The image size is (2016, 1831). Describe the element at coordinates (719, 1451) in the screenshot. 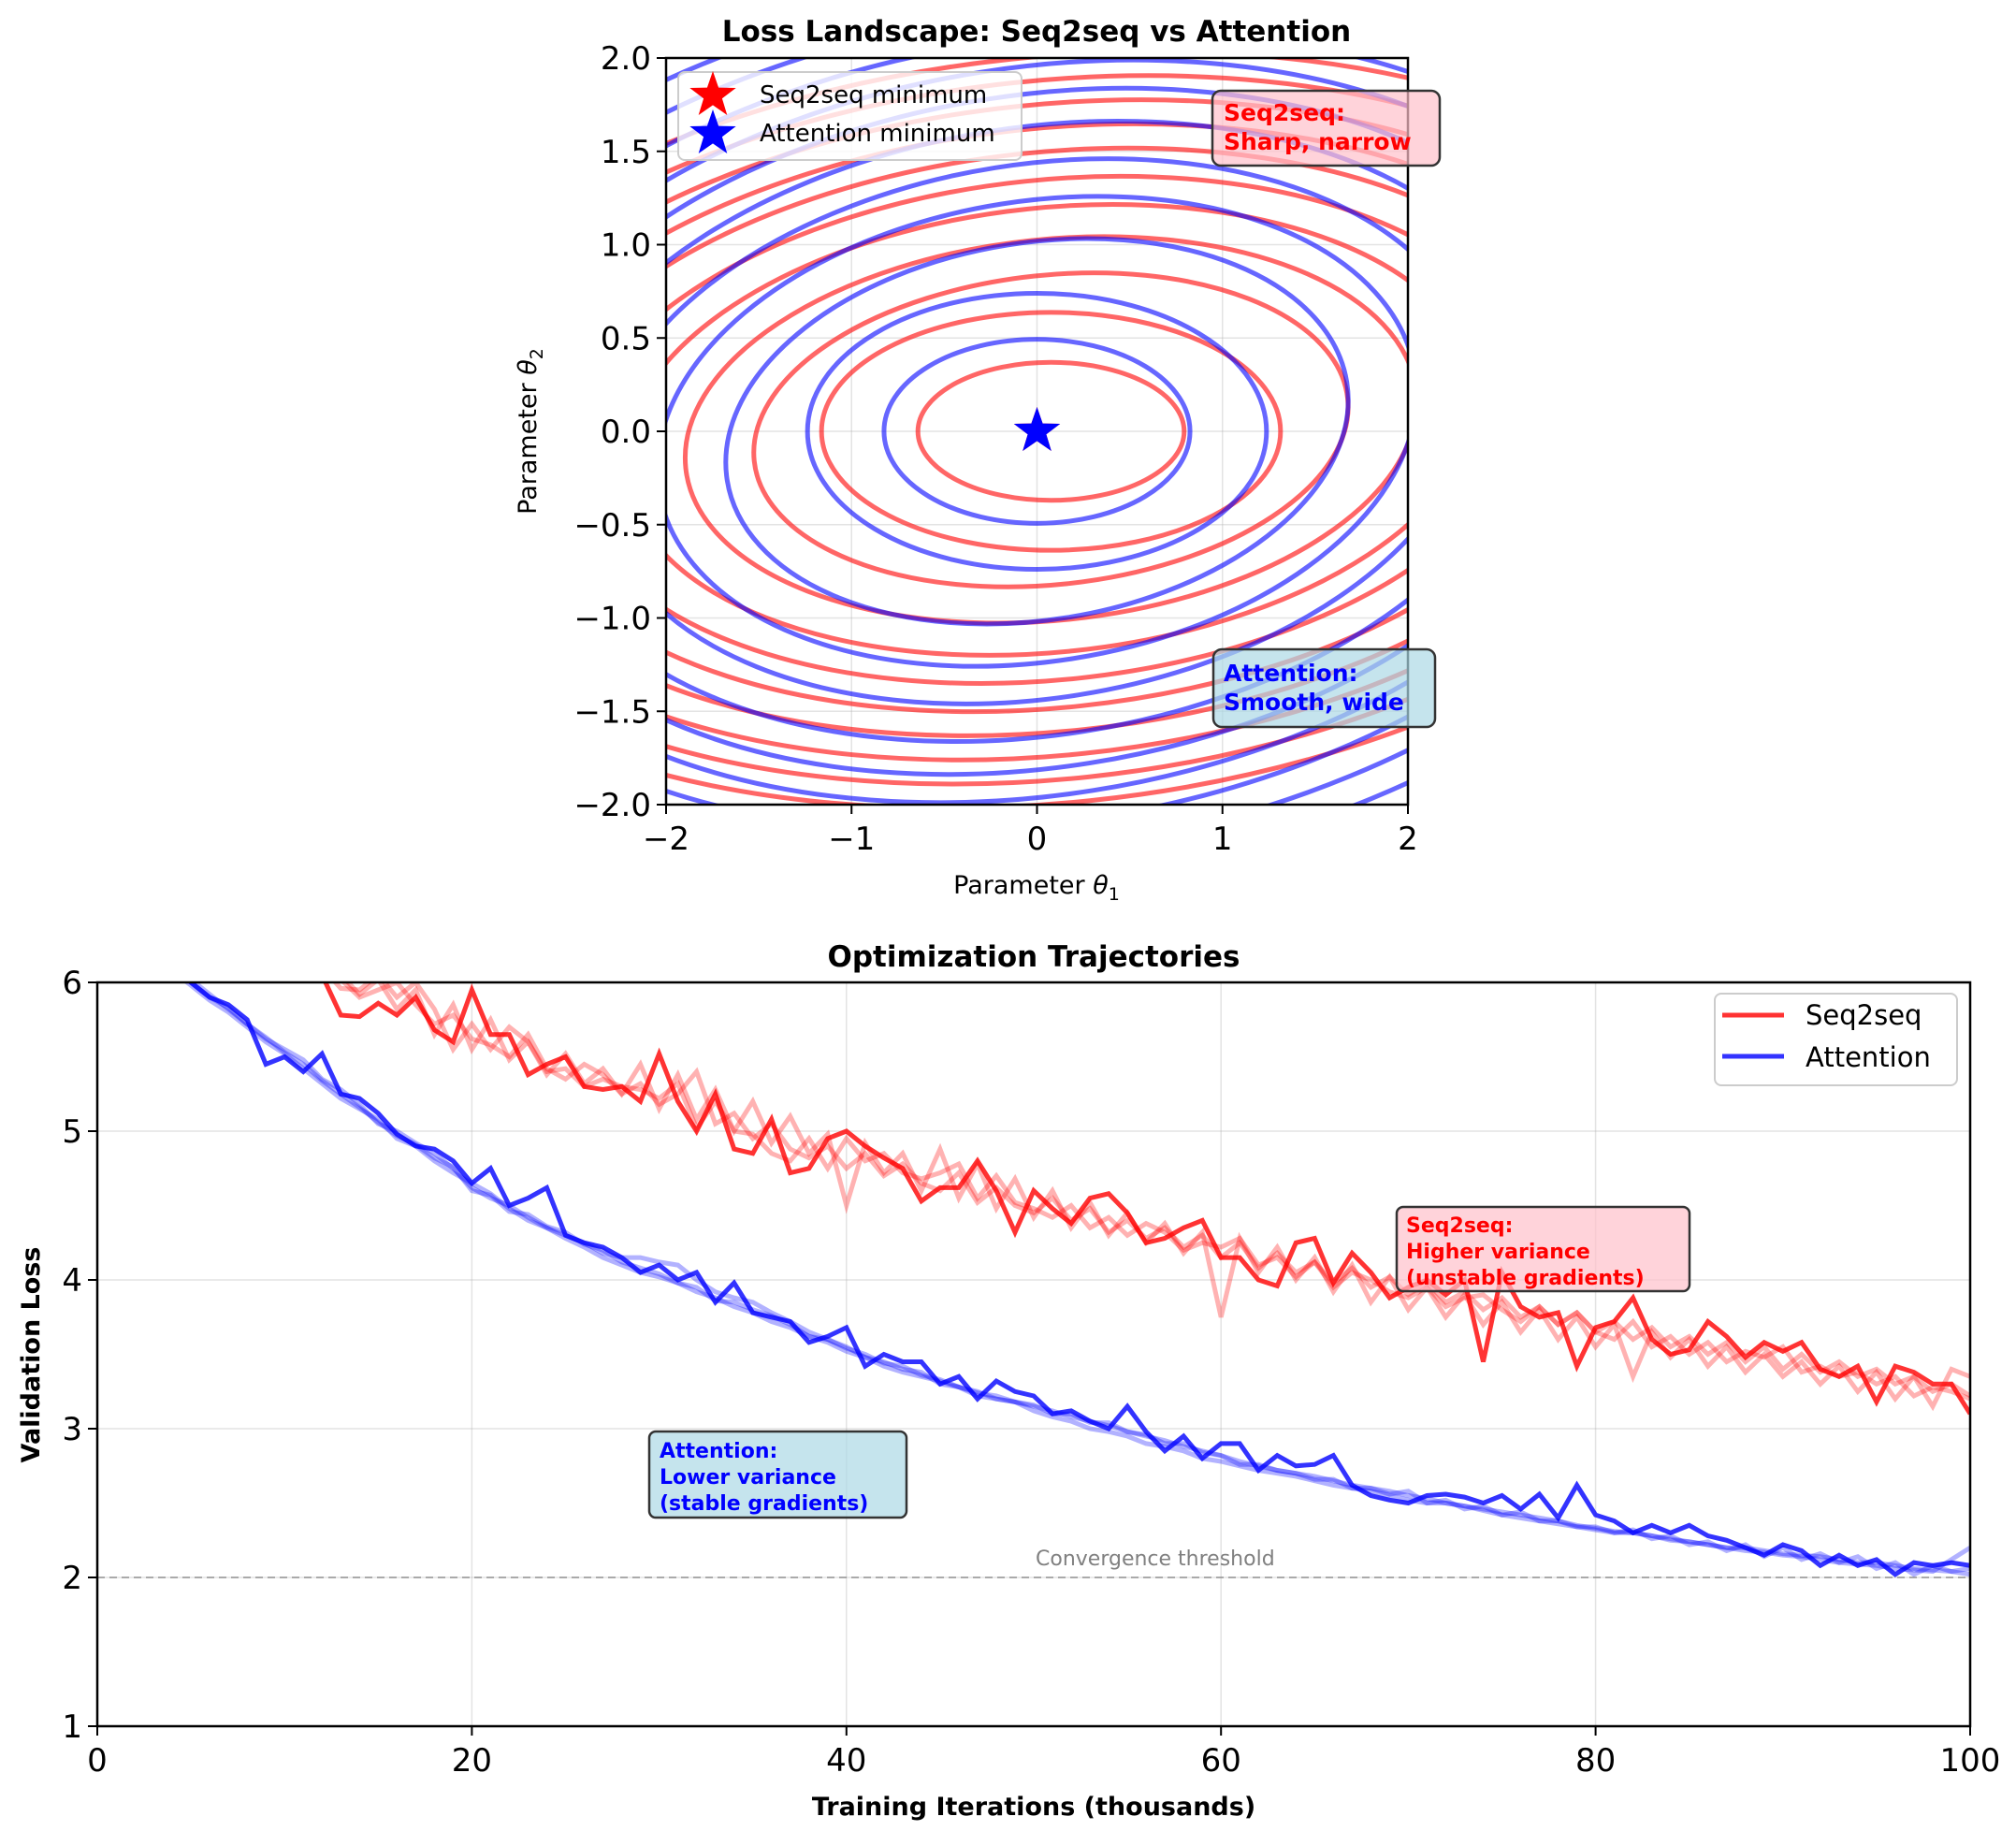

I see `annotation-attention-variance-line-1: Attention:` at that location.